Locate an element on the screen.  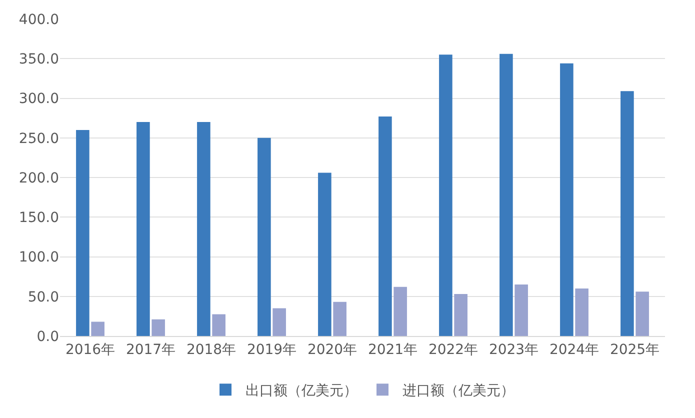
y-tick-label: 100.0 is located at coordinates (38, 258).